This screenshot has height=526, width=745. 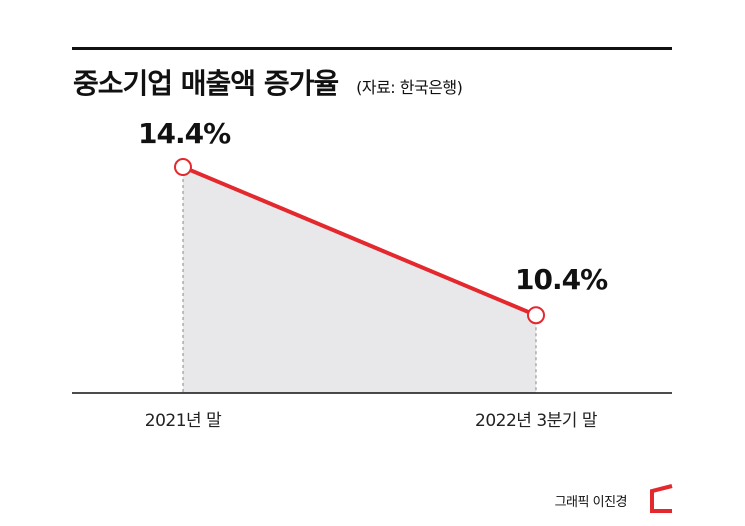 What do you see at coordinates (409, 87) in the screenshot?
I see `source-note: (자료: 한국은행)` at bounding box center [409, 87].